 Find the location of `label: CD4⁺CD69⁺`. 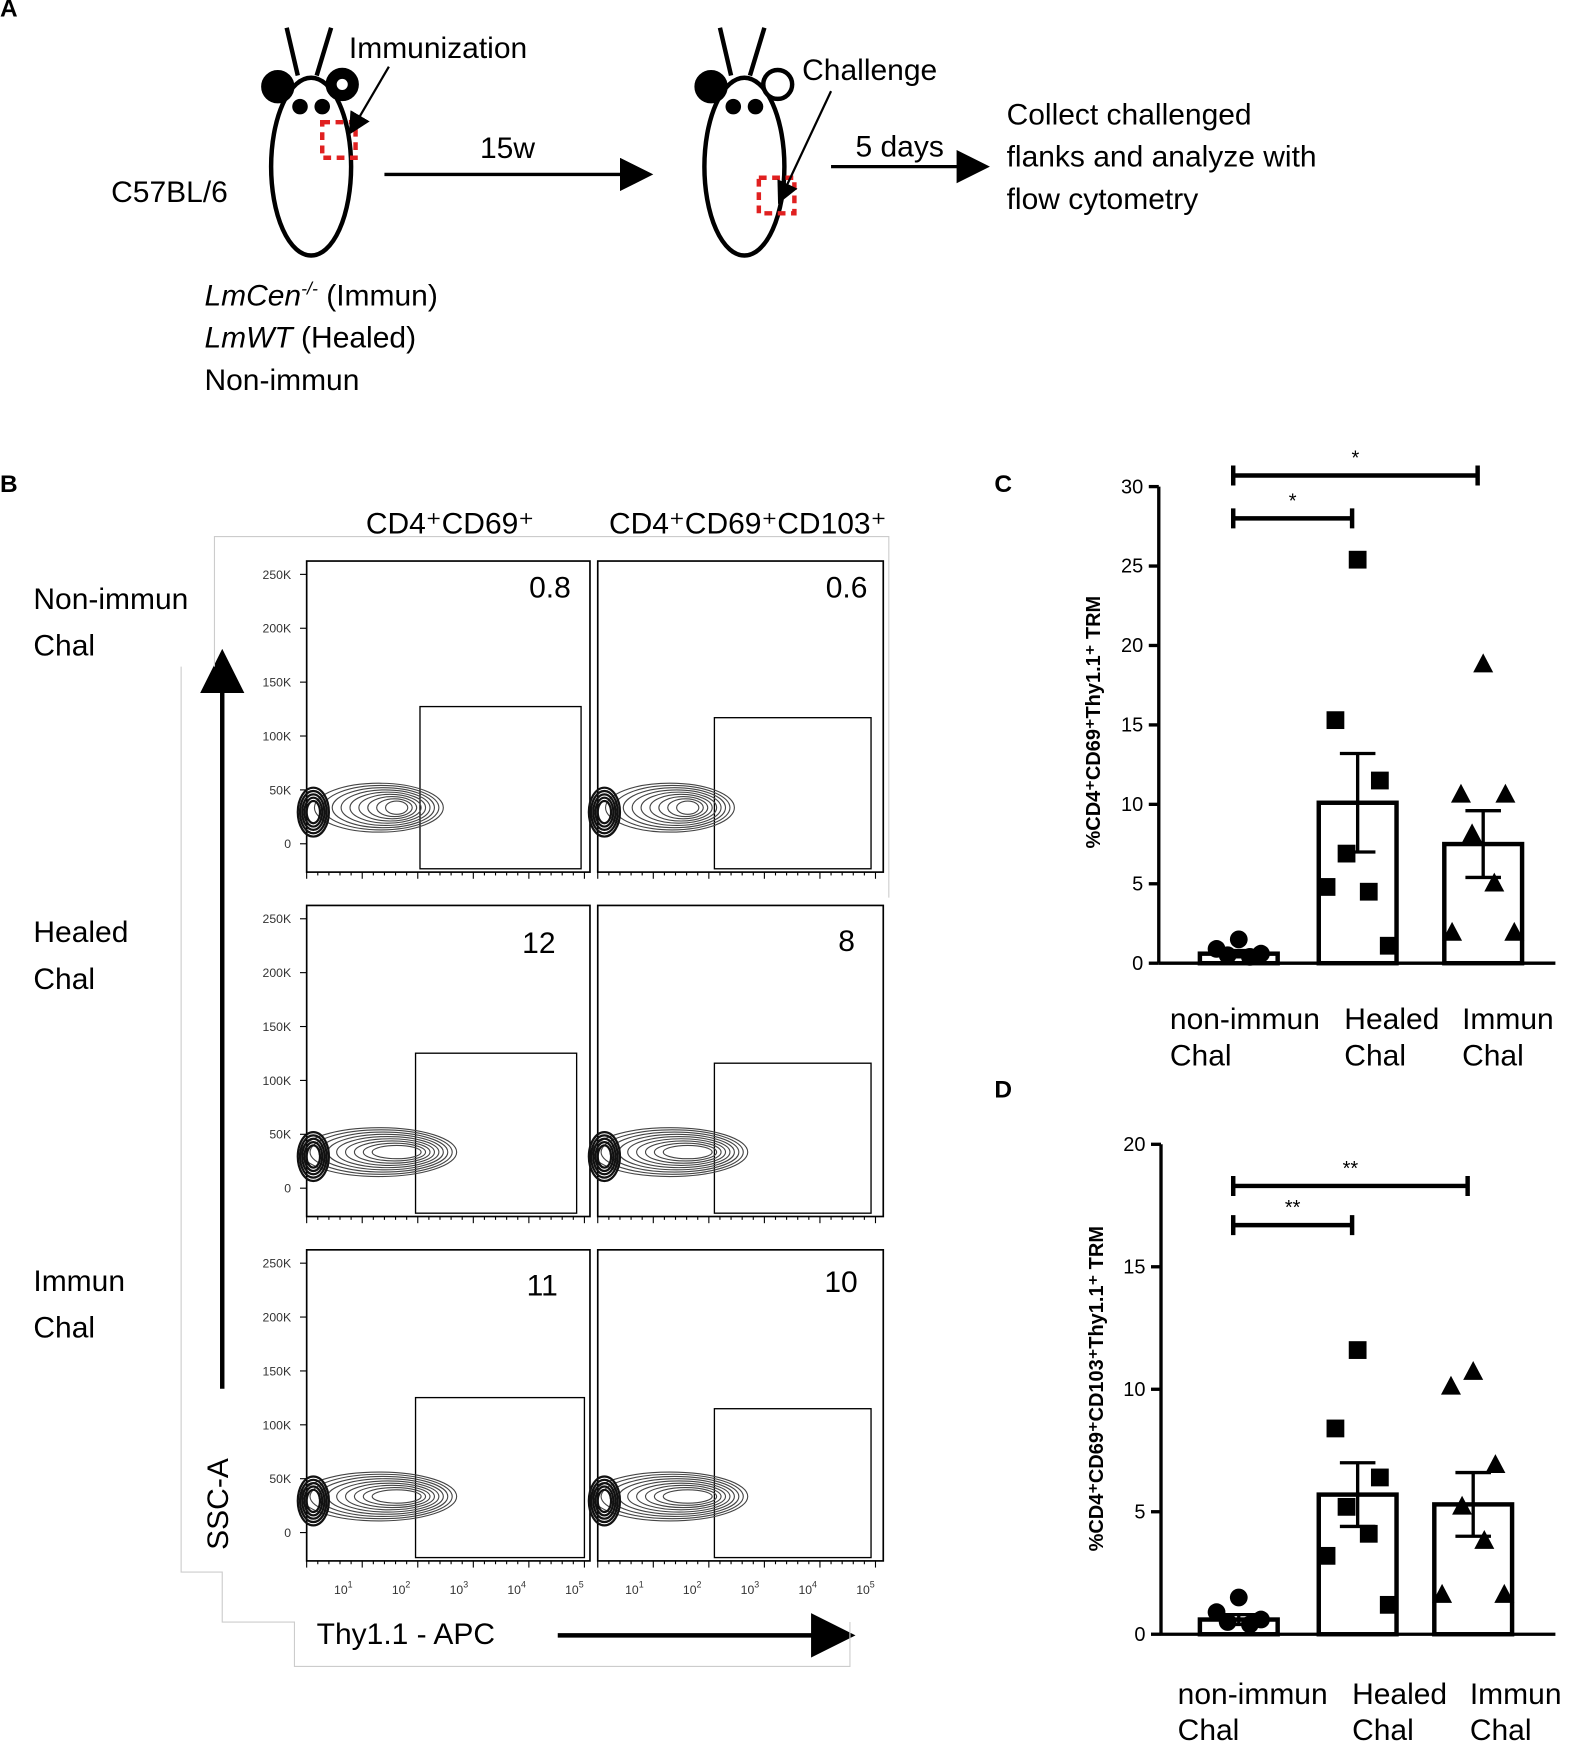

label: CD4⁺CD69⁺ is located at coordinates (450, 523).